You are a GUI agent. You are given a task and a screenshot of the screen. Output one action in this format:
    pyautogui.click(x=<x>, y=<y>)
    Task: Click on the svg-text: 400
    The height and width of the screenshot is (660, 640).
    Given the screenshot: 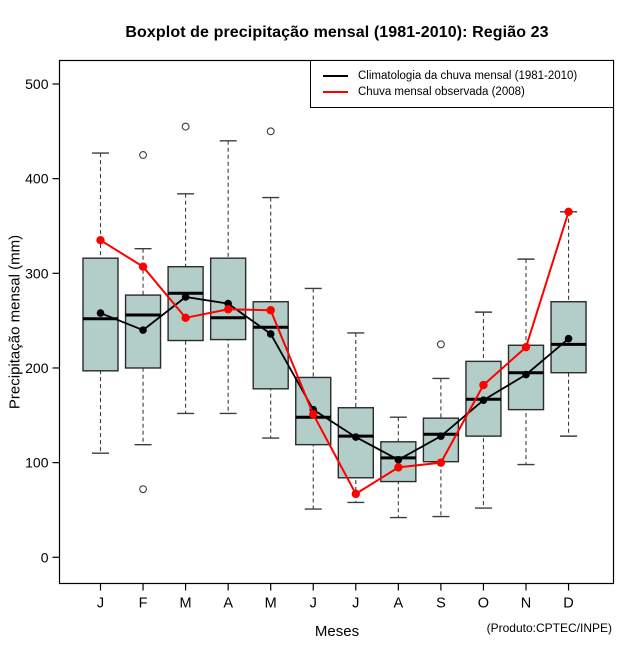 What is the action you would take?
    pyautogui.click(x=37, y=179)
    